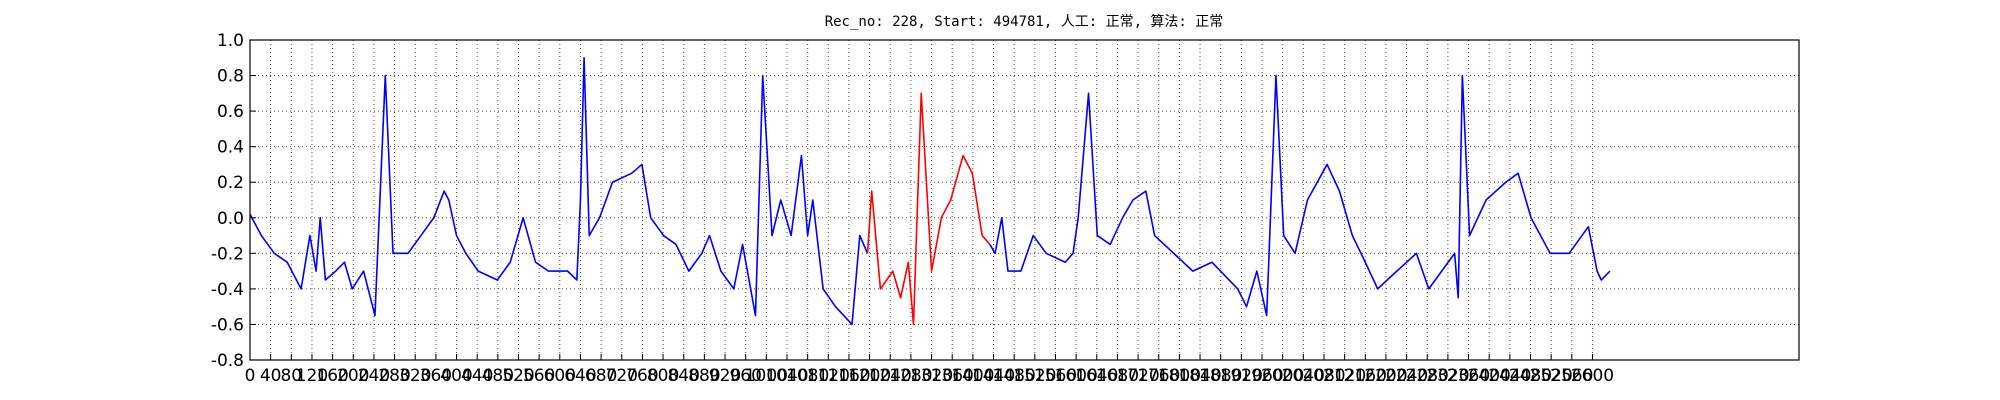 The height and width of the screenshot is (400, 2000). I want to click on x-tick-label: 1440, so click(993, 376).